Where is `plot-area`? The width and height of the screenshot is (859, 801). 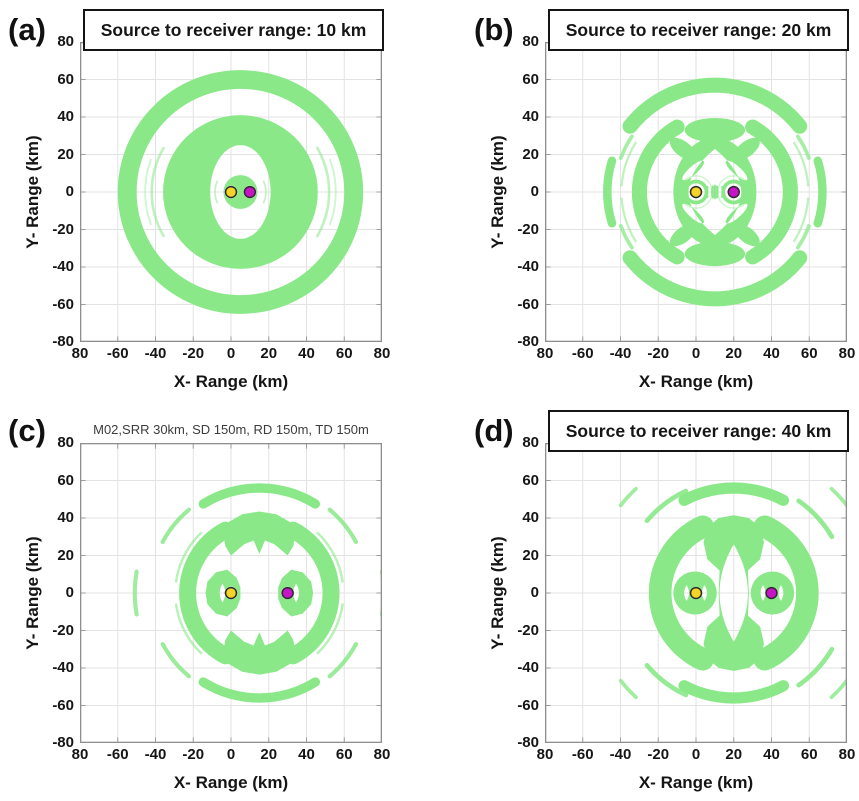
plot-area is located at coordinates (231, 192).